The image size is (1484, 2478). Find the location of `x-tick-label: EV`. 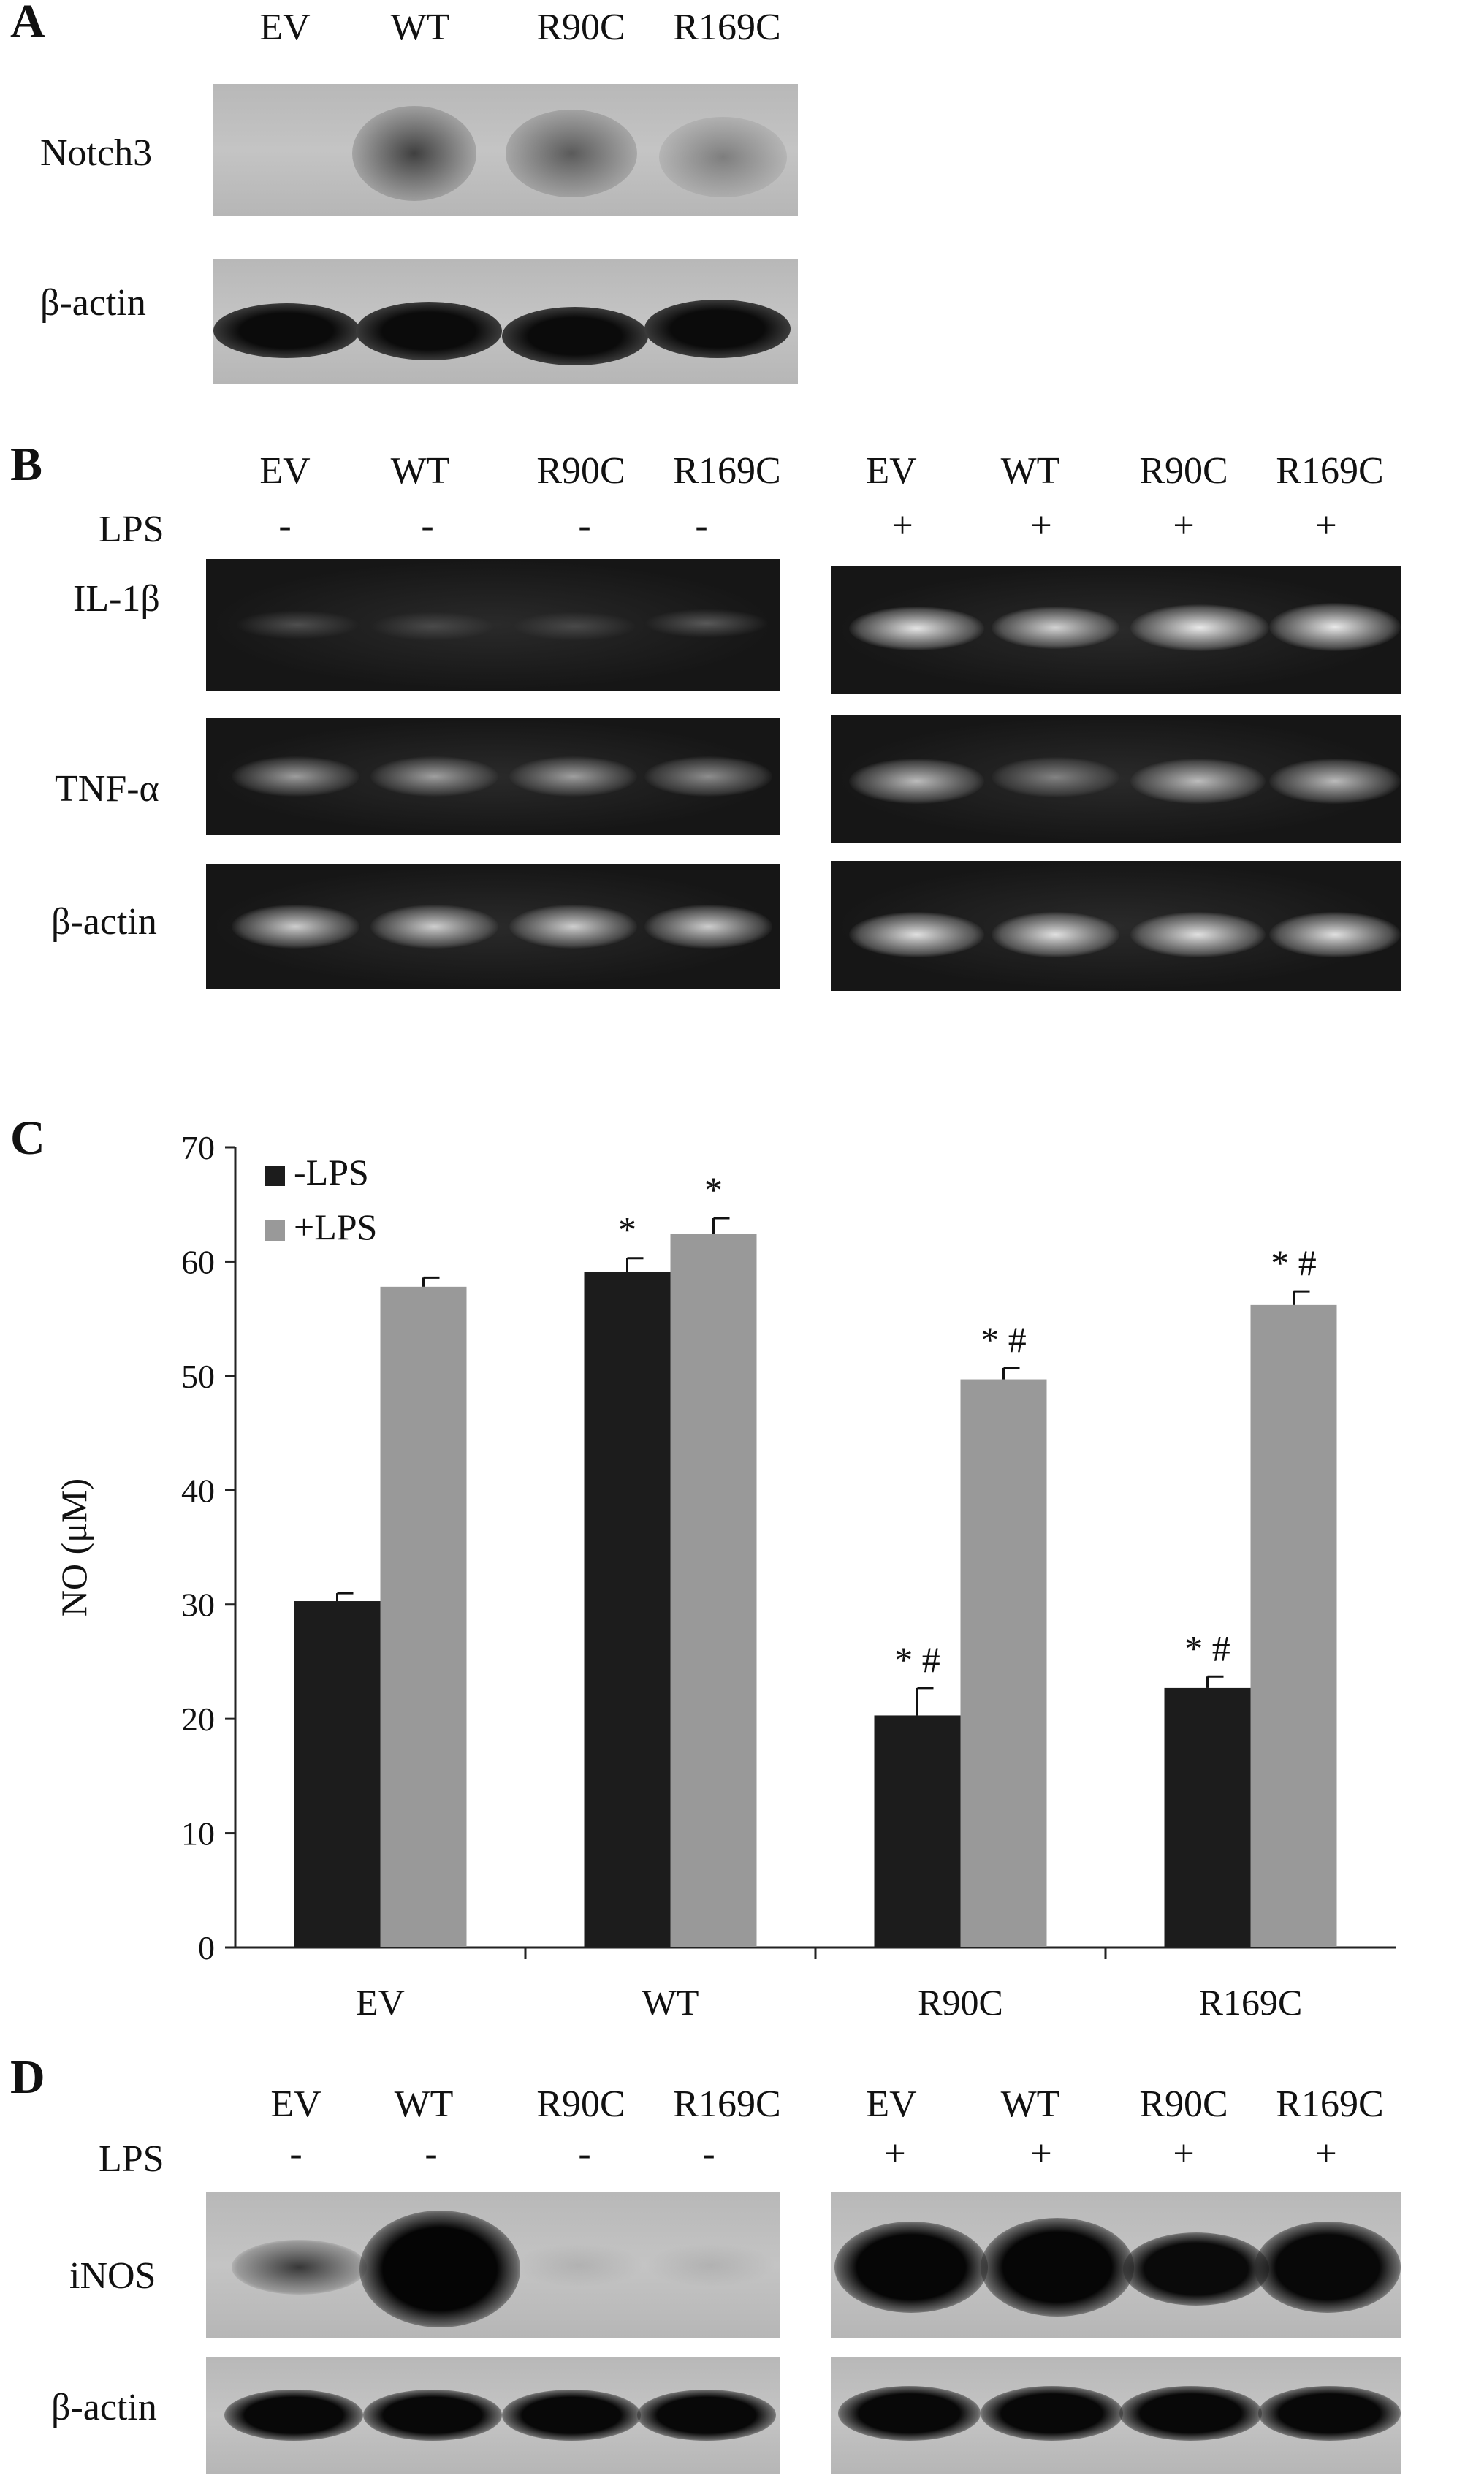

x-tick-label: EV is located at coordinates (380, 2002).